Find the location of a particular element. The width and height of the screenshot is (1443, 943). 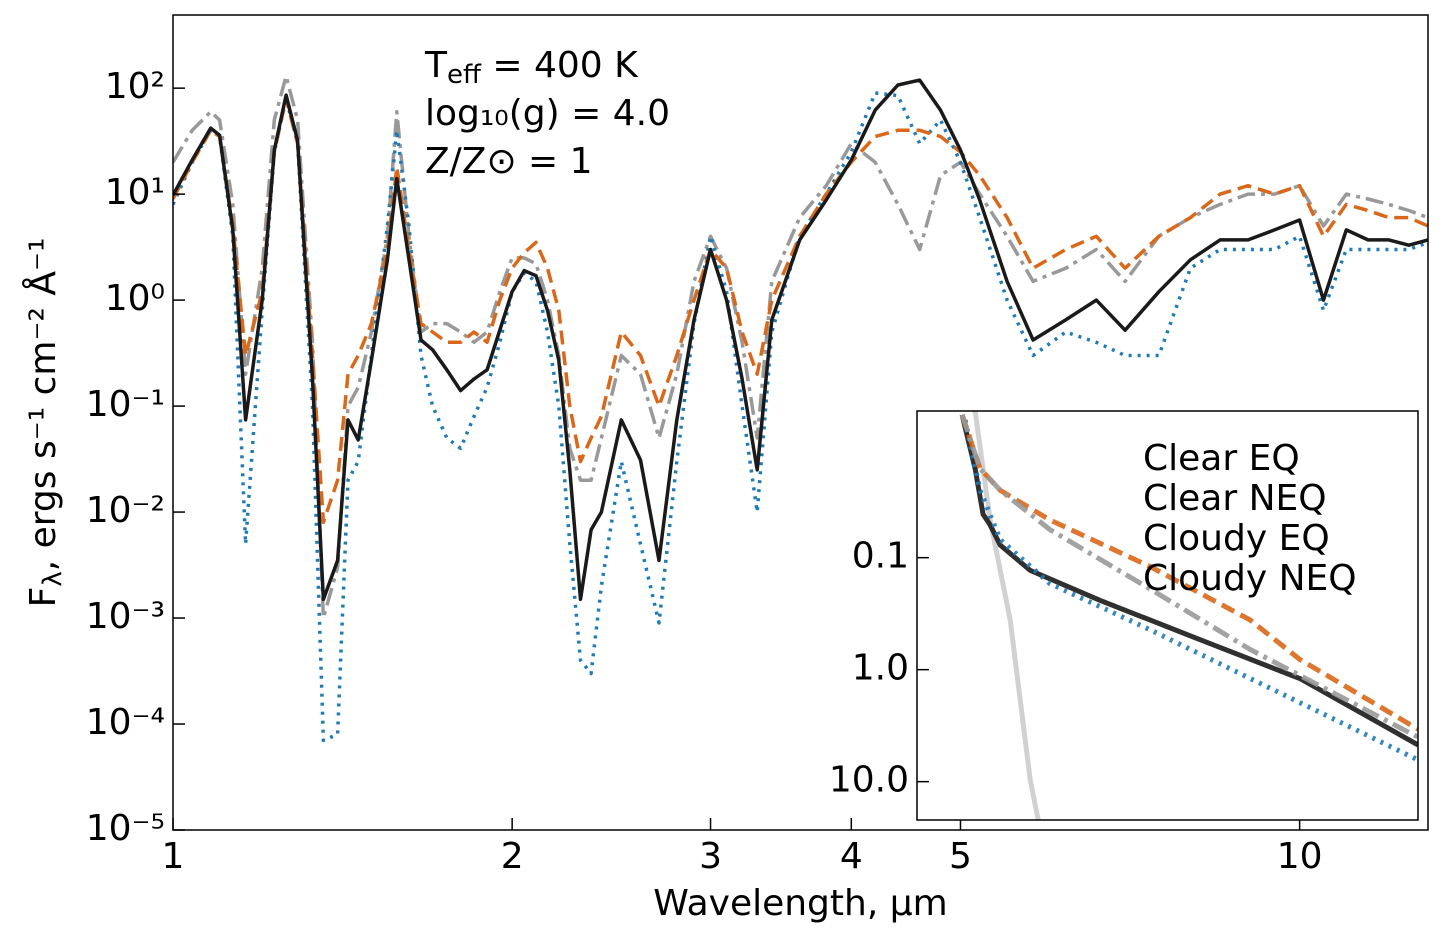

annotation-part: log₁₀(g) = 4.0 is located at coordinates (547, 113).